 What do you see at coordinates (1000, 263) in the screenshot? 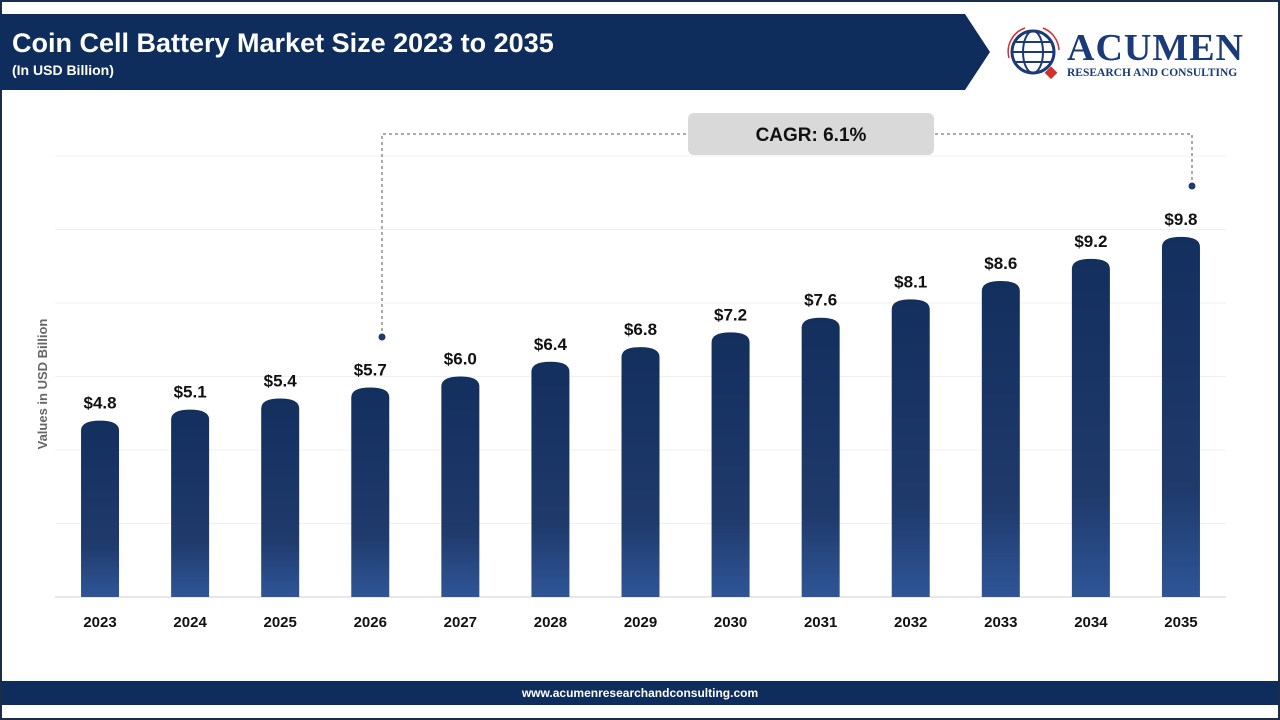
I see `data-label: $8.6` at bounding box center [1000, 263].